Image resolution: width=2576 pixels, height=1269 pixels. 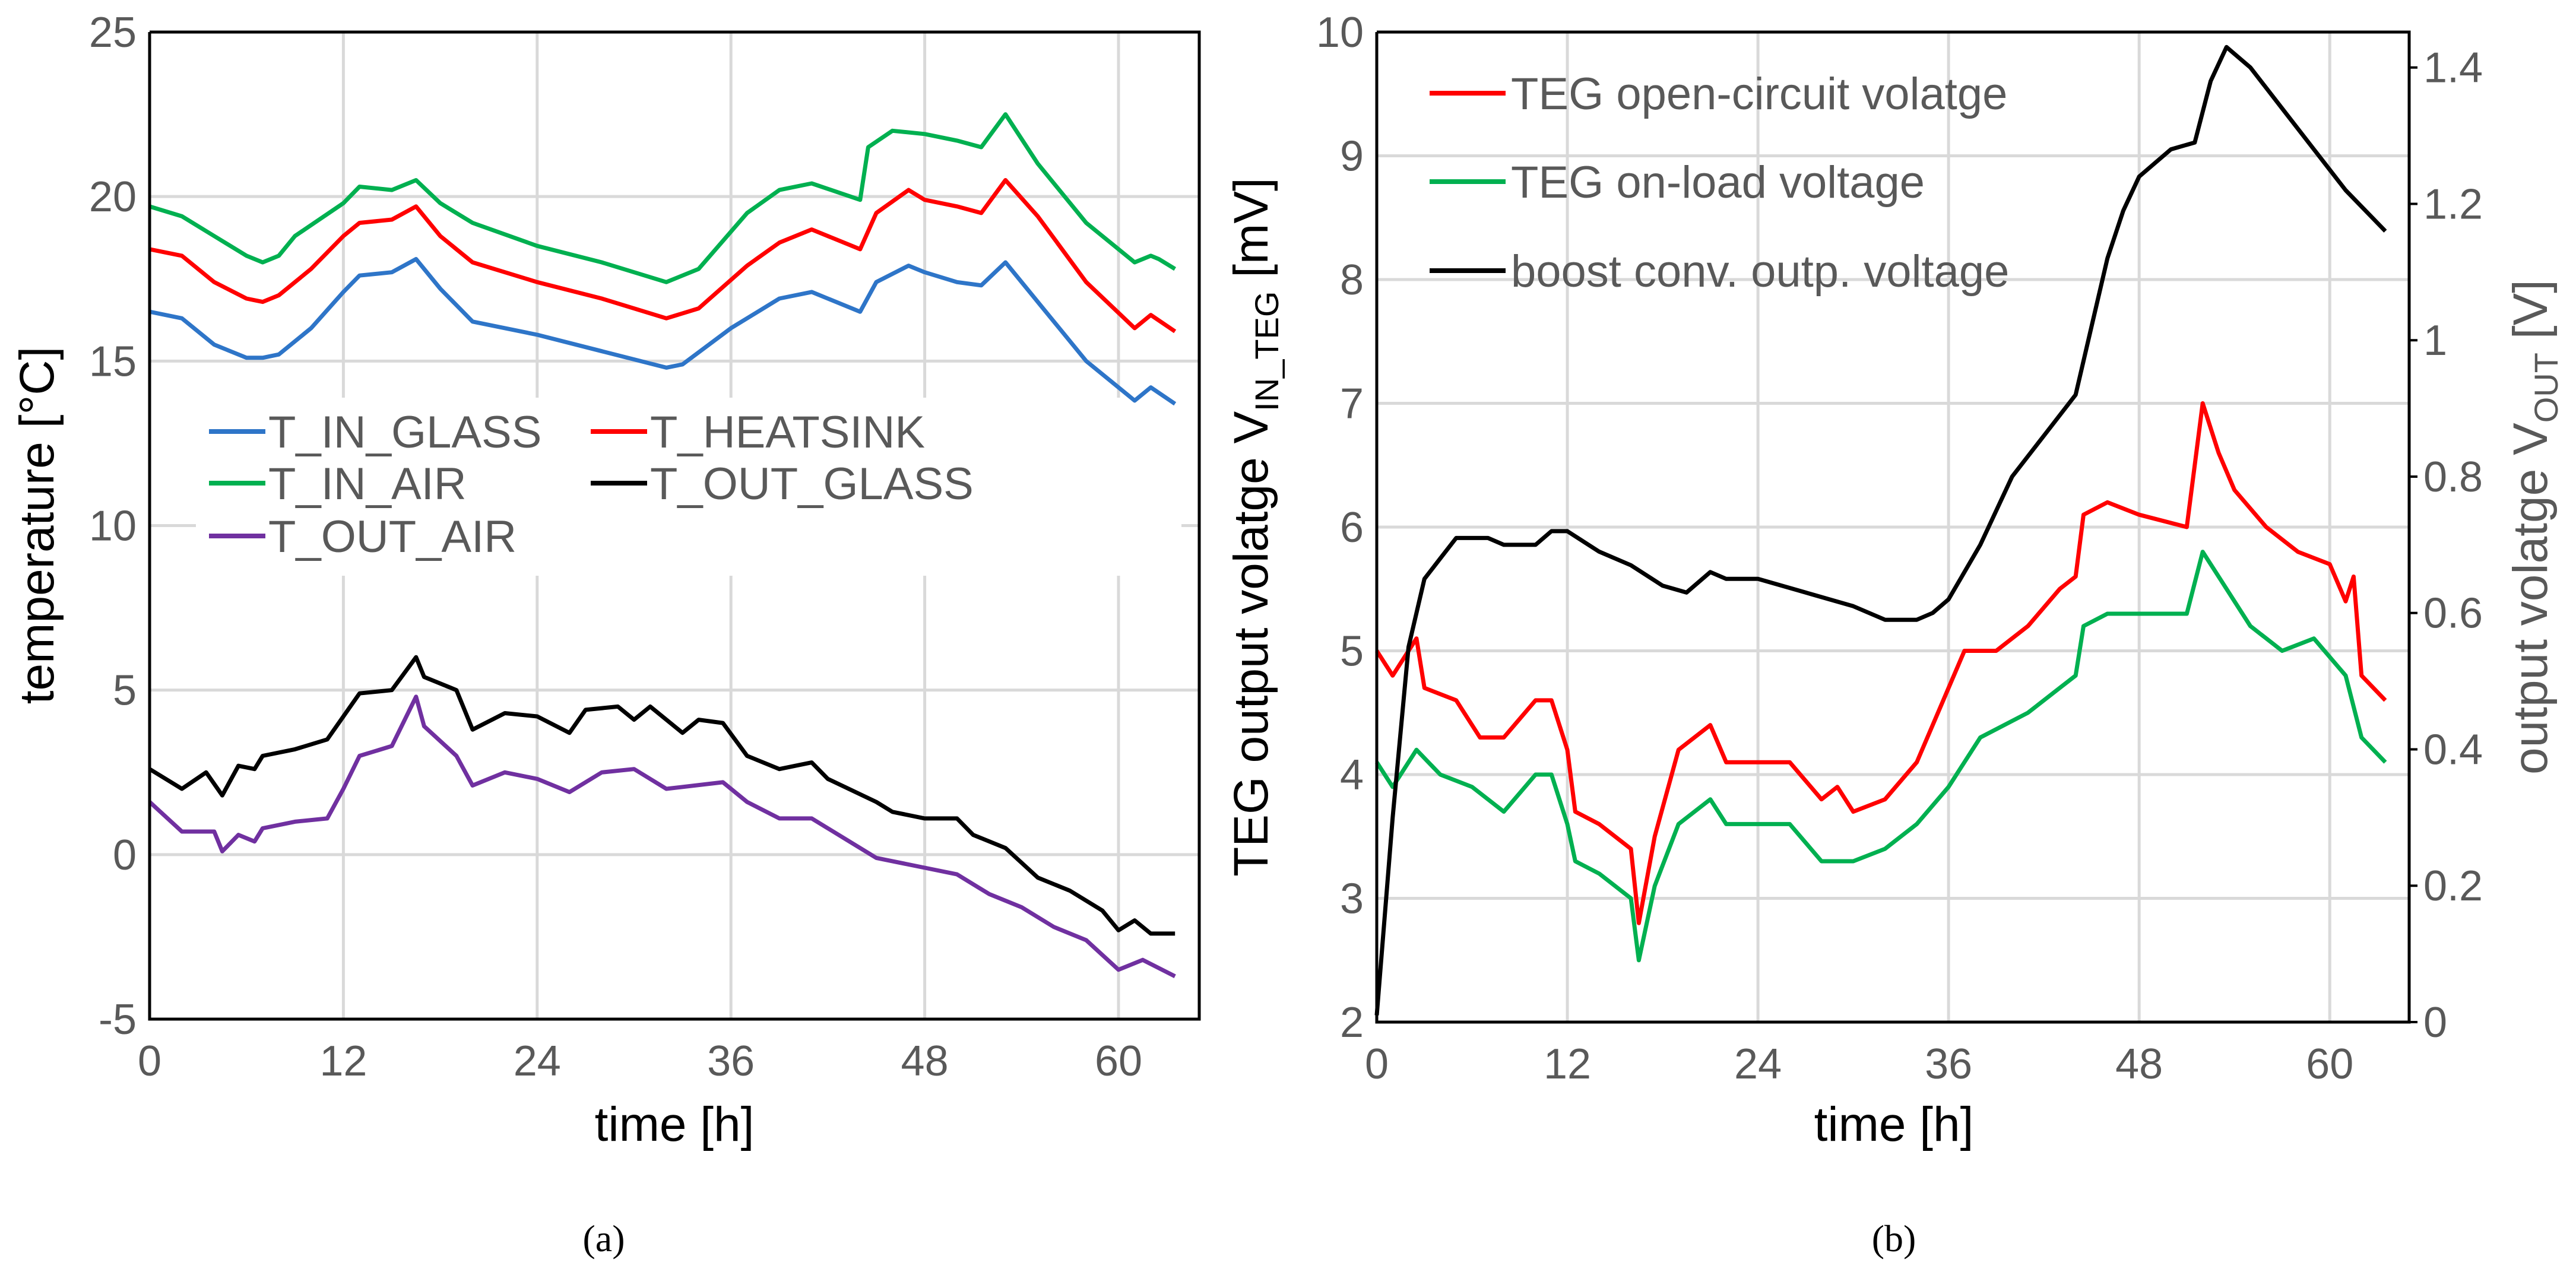 What do you see at coordinates (663, 256) in the screenshot?
I see `series-line-t-heatsink` at bounding box center [663, 256].